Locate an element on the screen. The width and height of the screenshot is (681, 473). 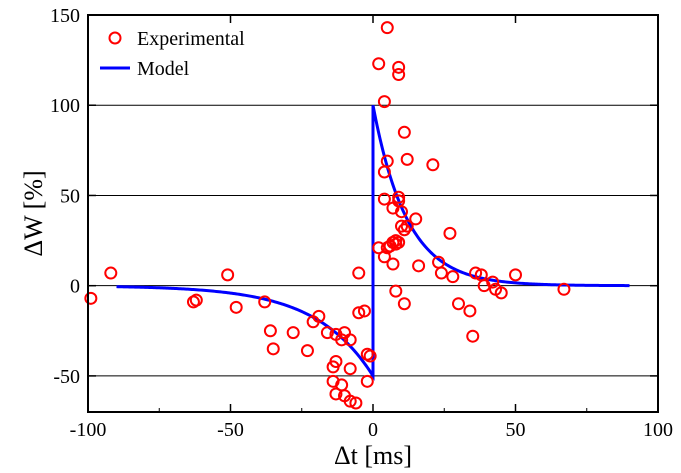
y-tick-label: 150 is located at coordinates (65, 16).